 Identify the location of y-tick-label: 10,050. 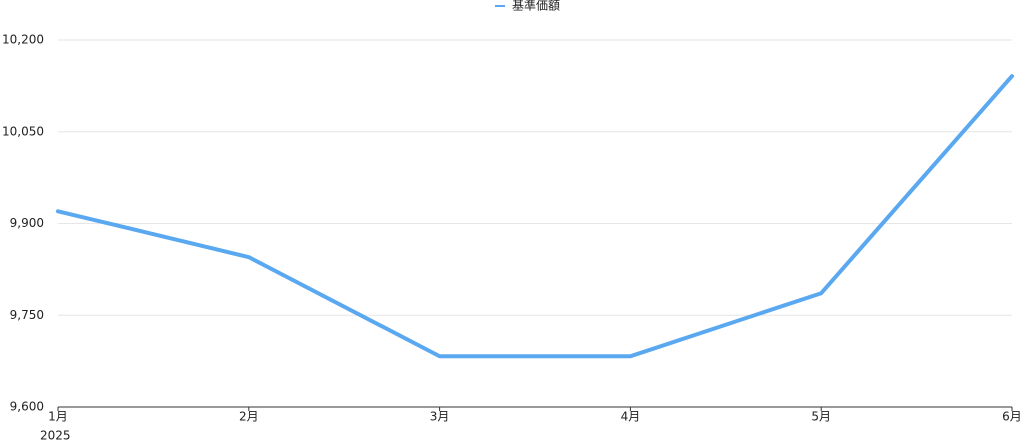
(23, 131).